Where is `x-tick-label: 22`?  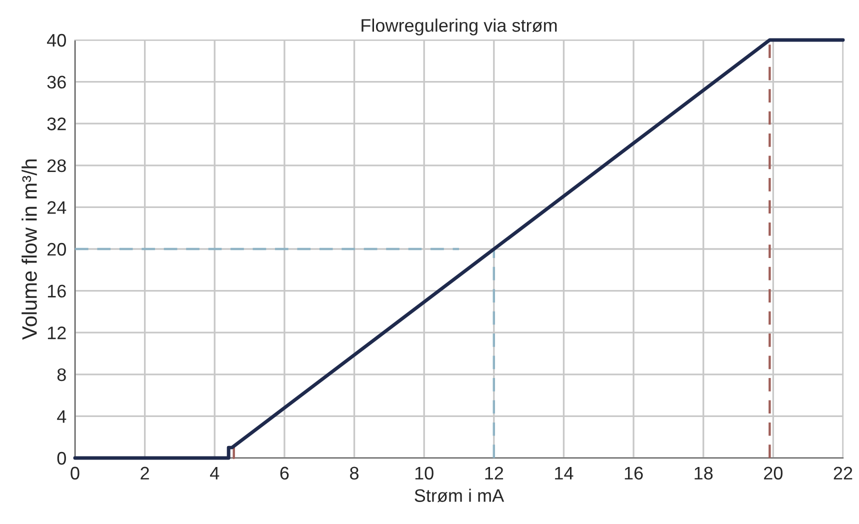
x-tick-label: 22 is located at coordinates (843, 473).